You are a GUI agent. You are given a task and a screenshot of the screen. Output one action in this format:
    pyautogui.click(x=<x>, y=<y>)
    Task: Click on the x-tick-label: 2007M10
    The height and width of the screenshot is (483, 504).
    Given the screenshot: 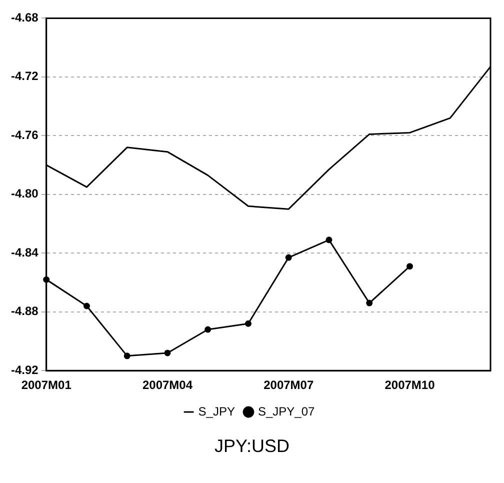 What is the action you would take?
    pyautogui.click(x=410, y=385)
    